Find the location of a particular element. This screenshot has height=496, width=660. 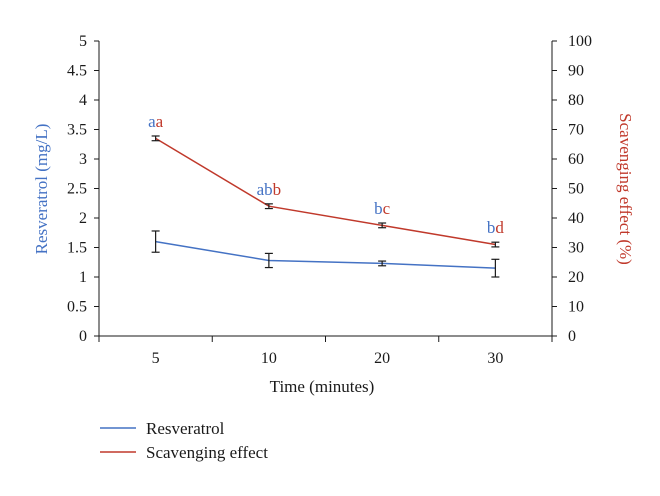

significance-letter-scavenging: d is located at coordinates (499, 227).